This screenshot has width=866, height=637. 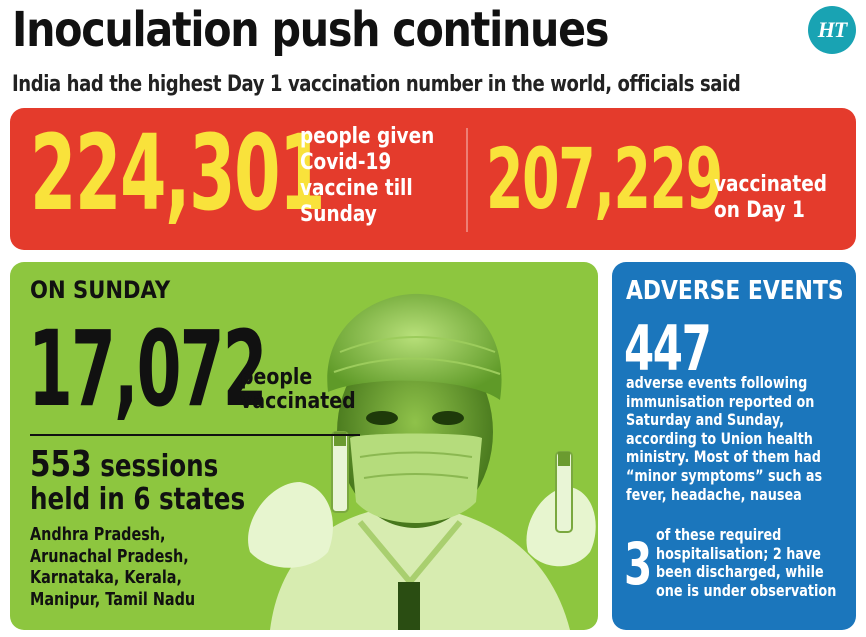 What do you see at coordinates (832, 30) in the screenshot?
I see `ht-logo-icon: HT` at bounding box center [832, 30].